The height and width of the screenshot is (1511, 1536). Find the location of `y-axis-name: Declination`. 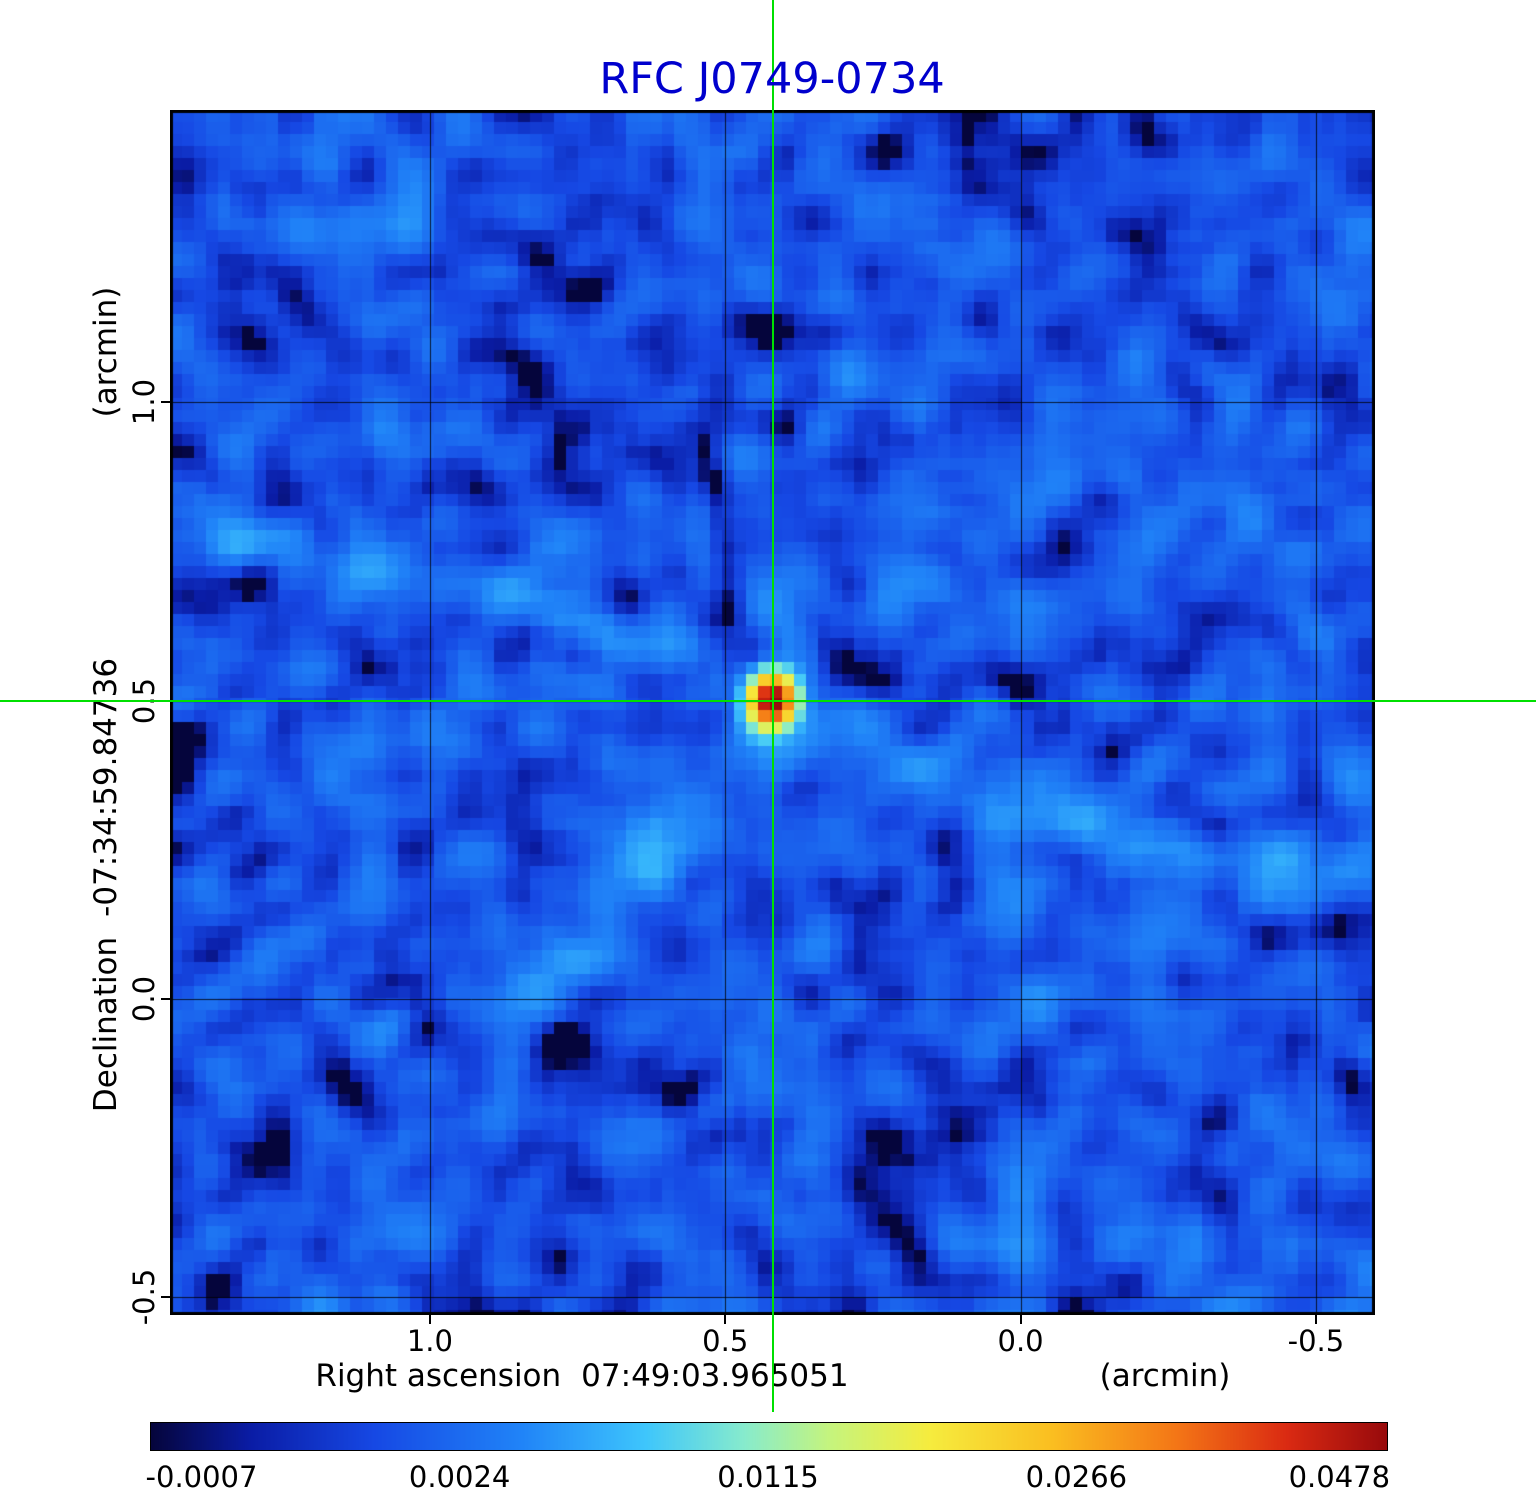

y-axis-name: Declination is located at coordinates (106, 1024).